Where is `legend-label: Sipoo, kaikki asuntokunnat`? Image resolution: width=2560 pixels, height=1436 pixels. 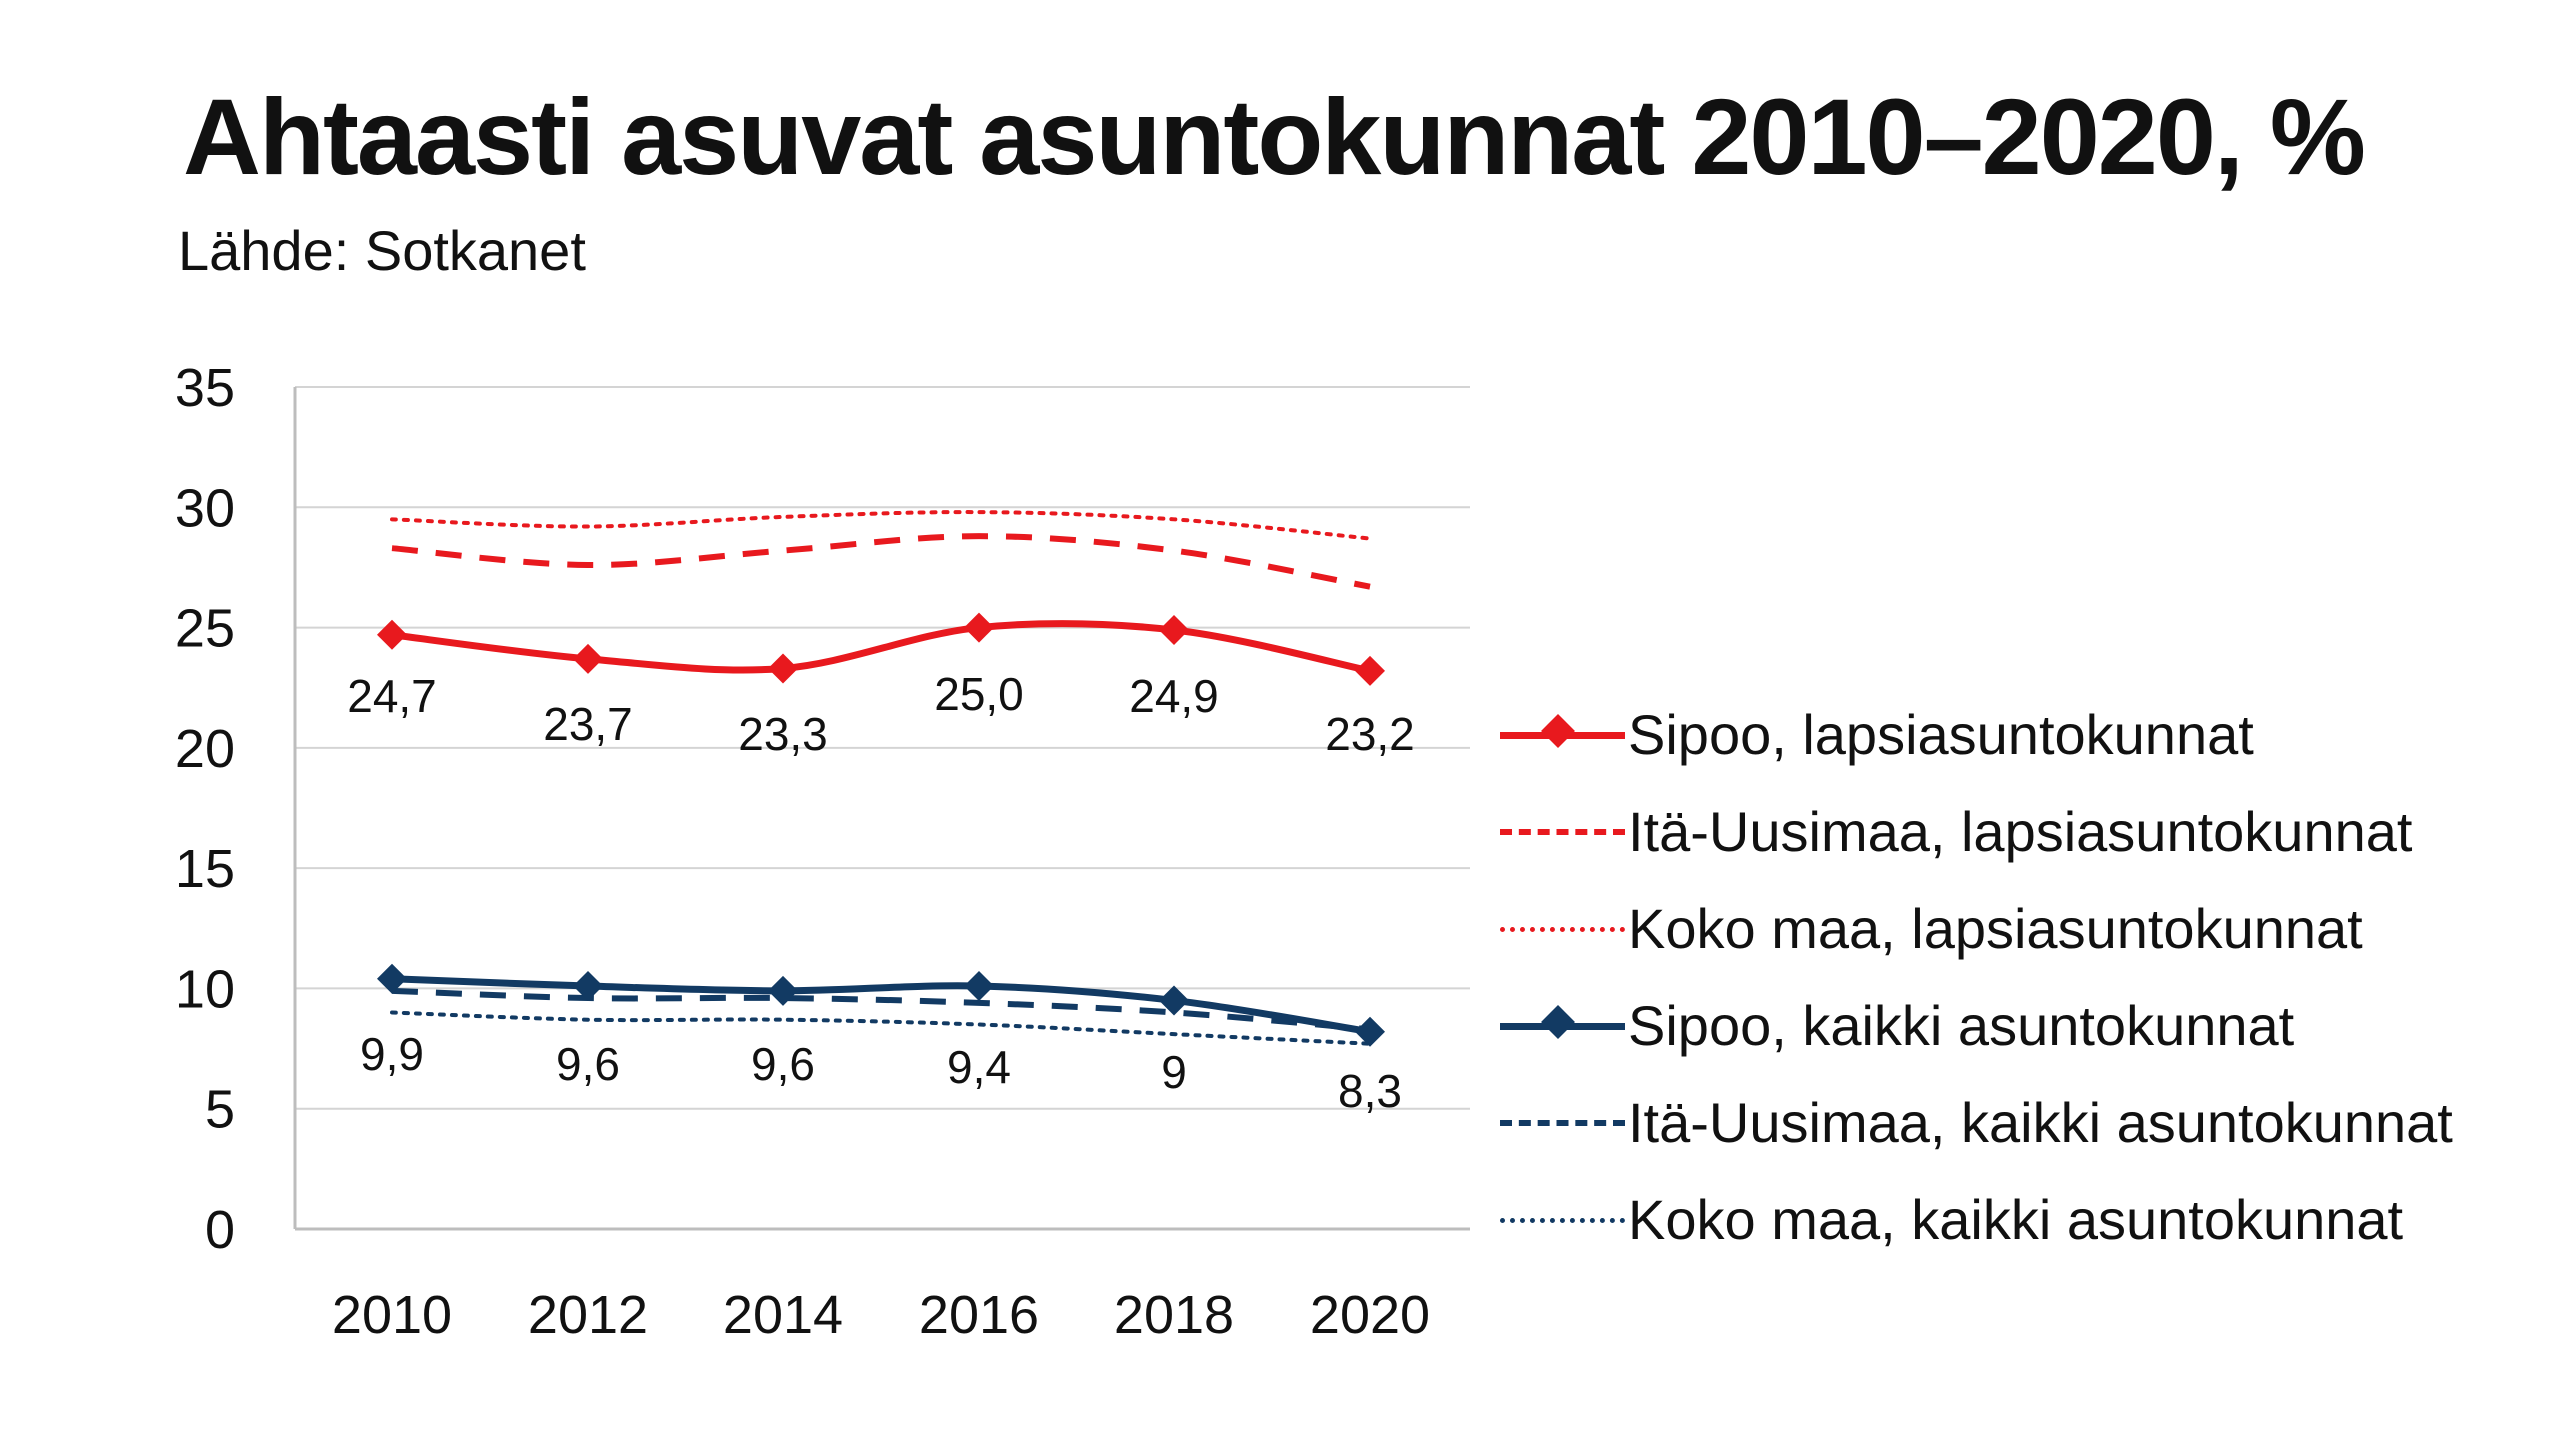 legend-label: Sipoo, kaikki asuntokunnat is located at coordinates (1961, 1025).